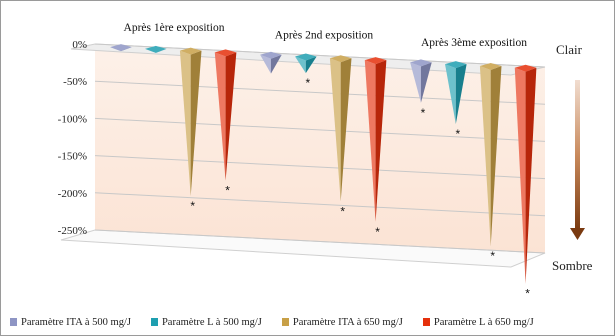 The width and height of the screenshot is (615, 336). Describe the element at coordinates (569, 49) in the screenshot. I see `side-label-top: Clair` at that location.